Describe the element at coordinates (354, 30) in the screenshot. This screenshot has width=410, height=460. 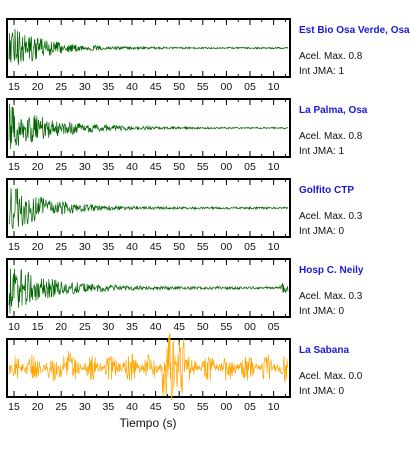
I see `station-name: Est Bio Osa Verde, Osa` at that location.